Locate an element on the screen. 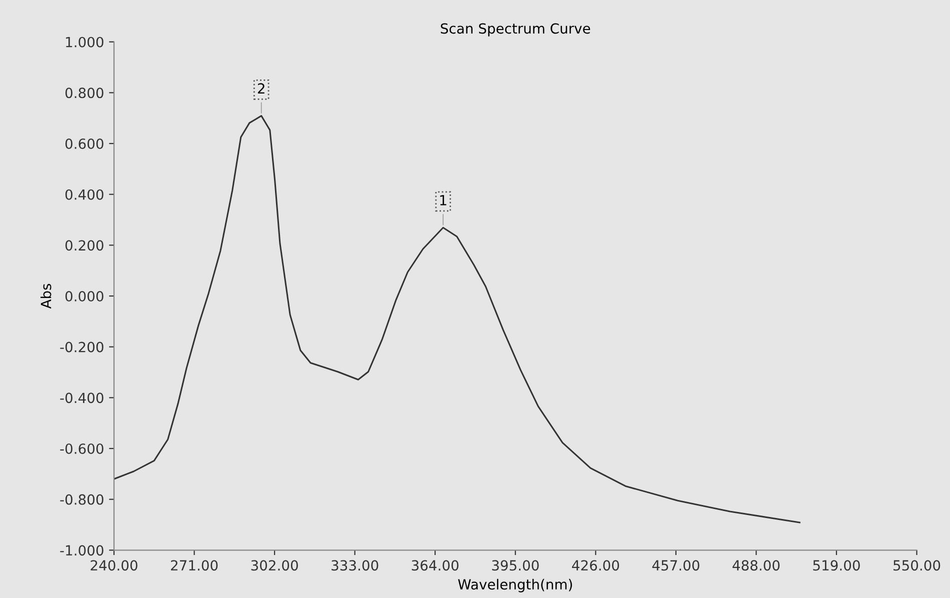  x-tick-label: 519.00 is located at coordinates (836, 565).